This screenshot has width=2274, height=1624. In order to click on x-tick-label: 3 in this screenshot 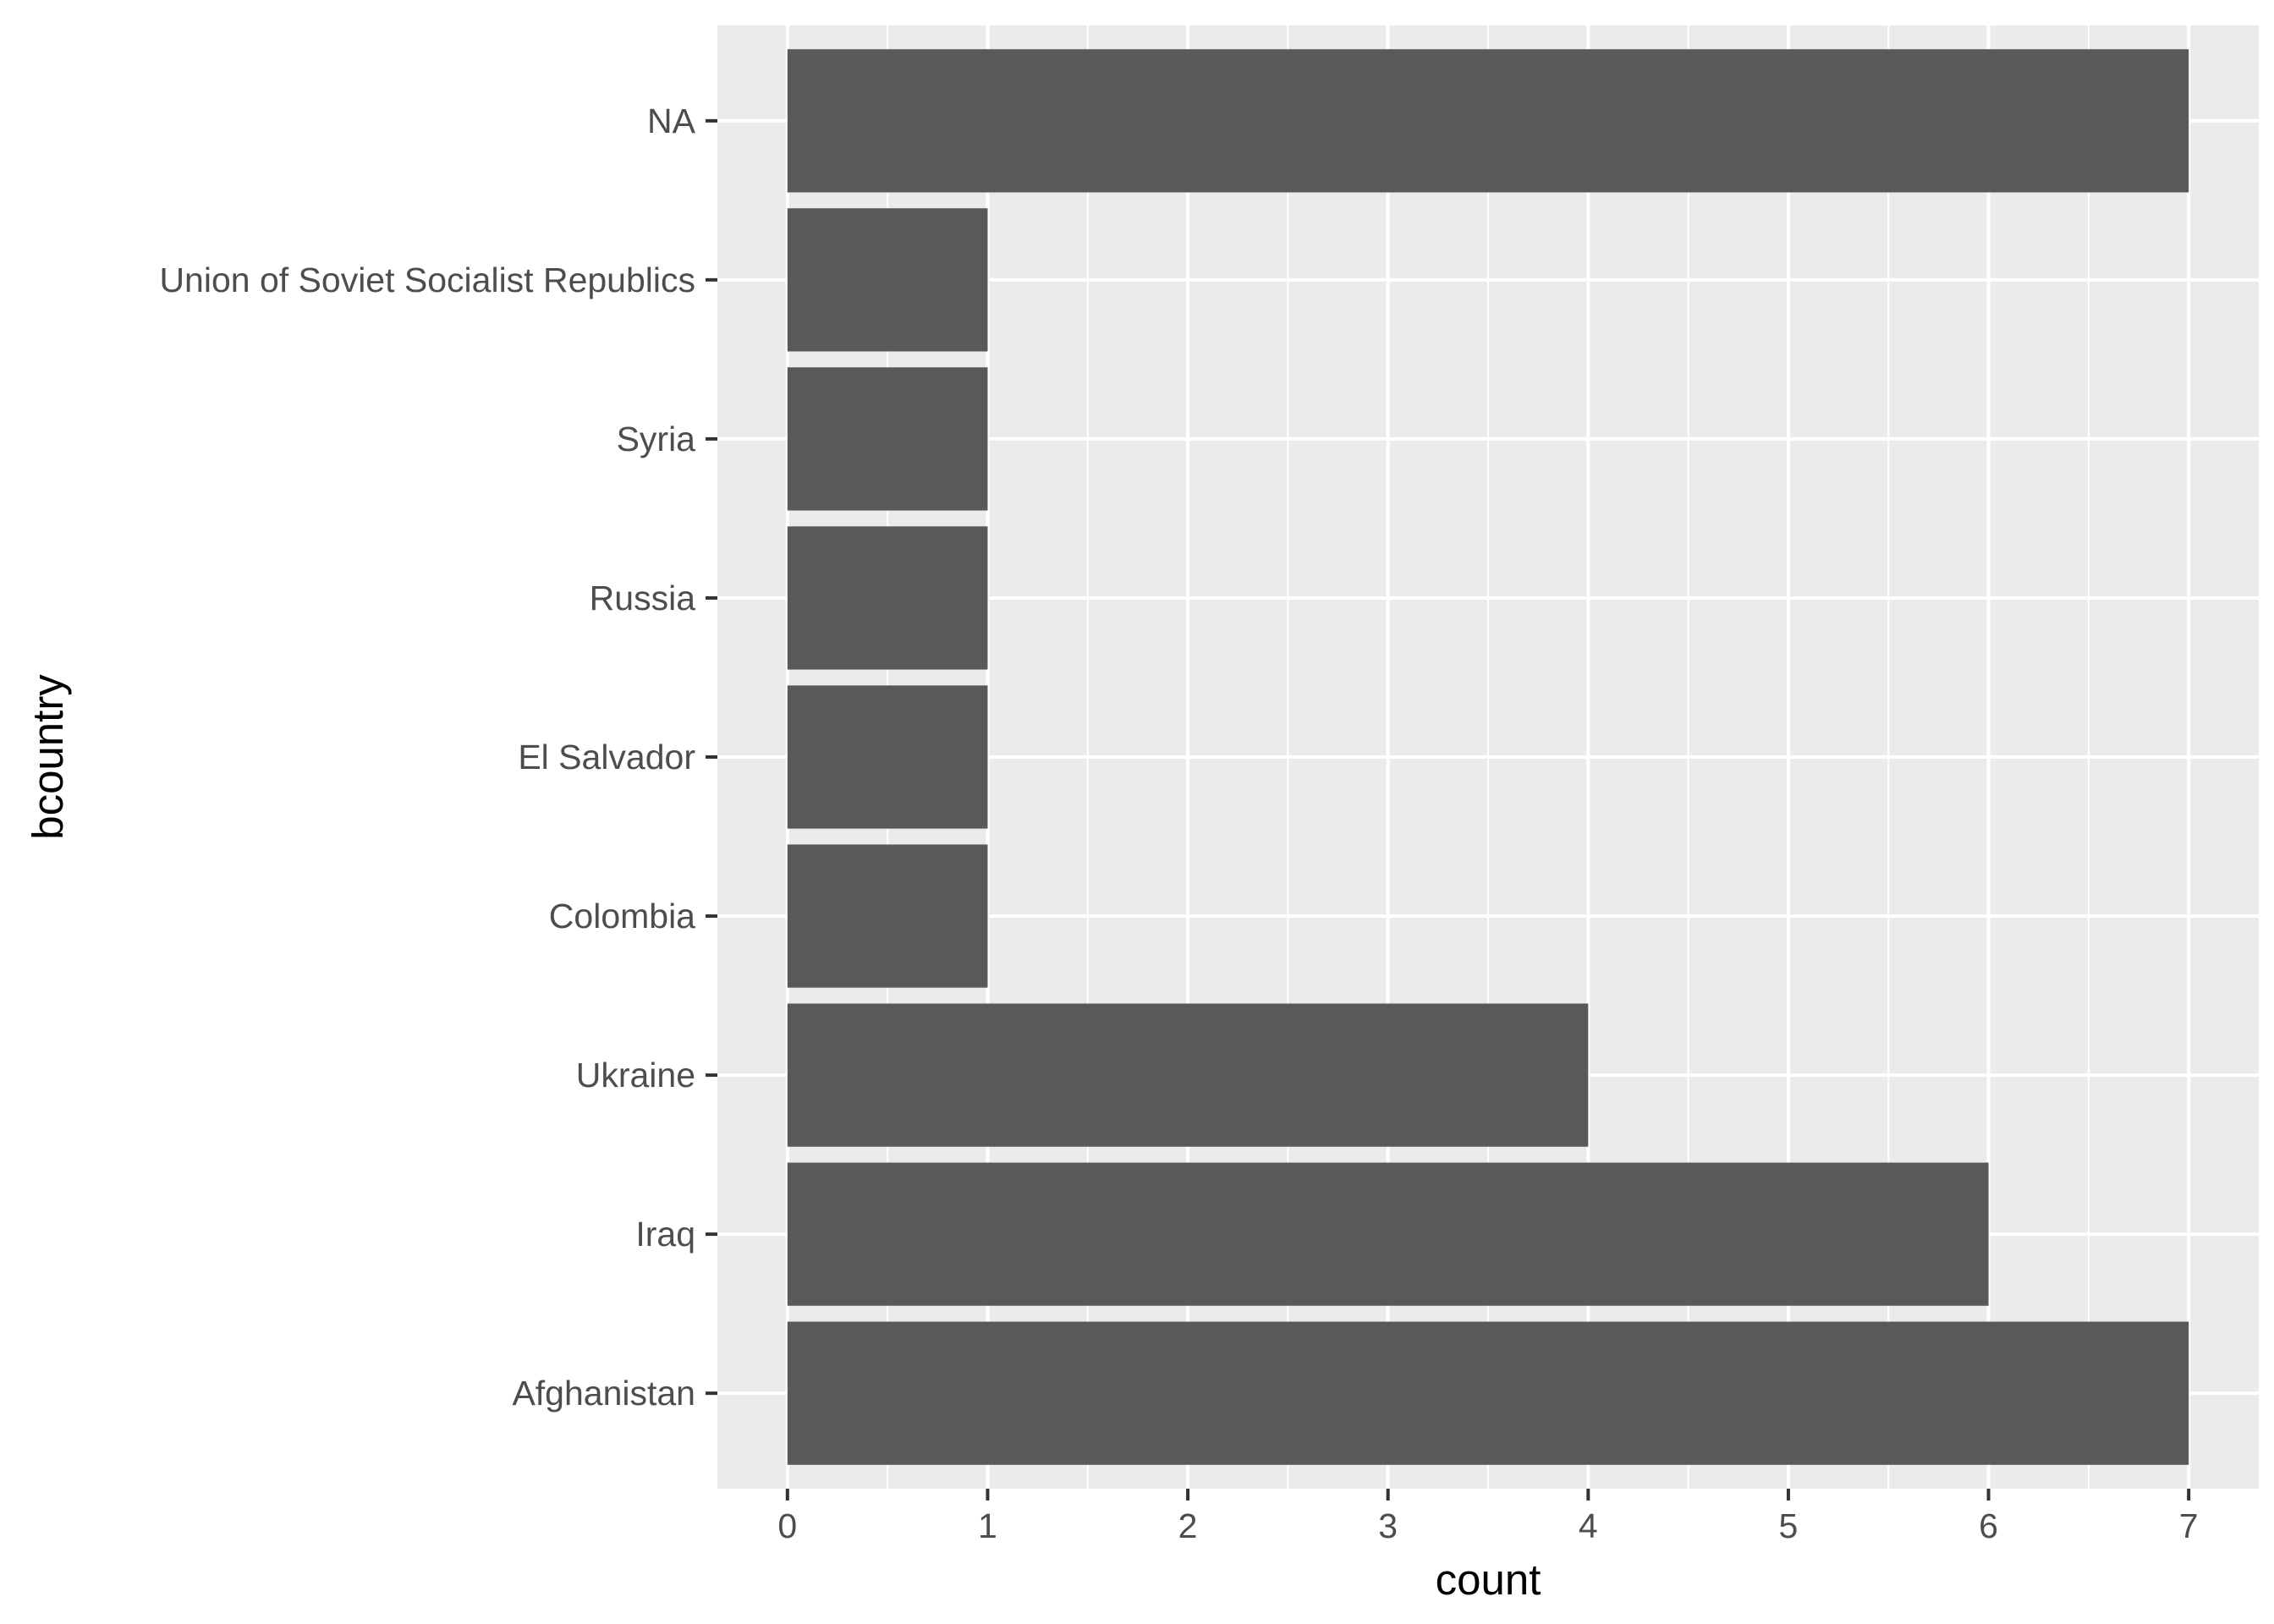, I will do `click(1388, 1526)`.